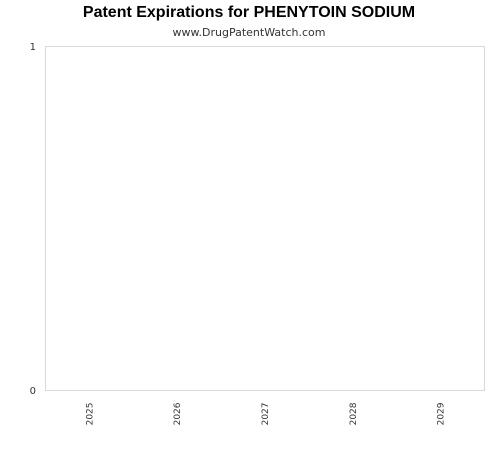 The image size is (500, 450). I want to click on chart-subtitle: www.DrugPatentWatch.com, so click(249, 32).